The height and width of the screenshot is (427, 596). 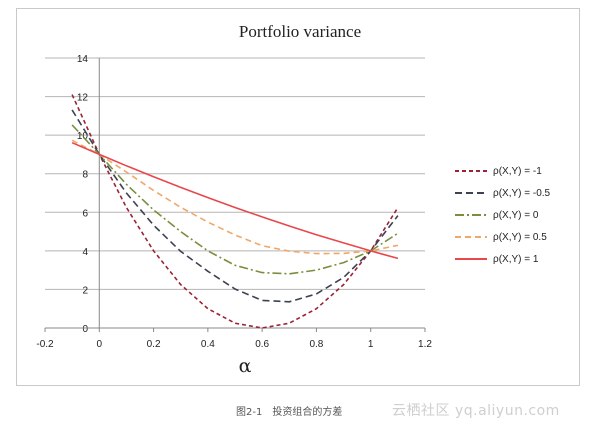 What do you see at coordinates (208, 344) in the screenshot?
I see `x-tick-label: 0.4` at bounding box center [208, 344].